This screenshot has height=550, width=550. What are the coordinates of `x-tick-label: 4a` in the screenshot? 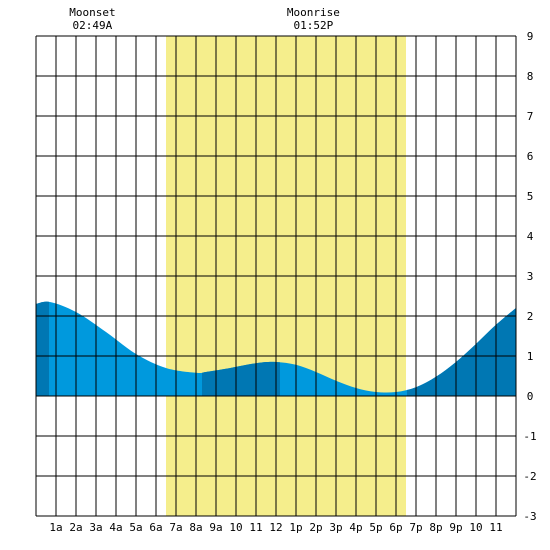 It's located at (115, 527).